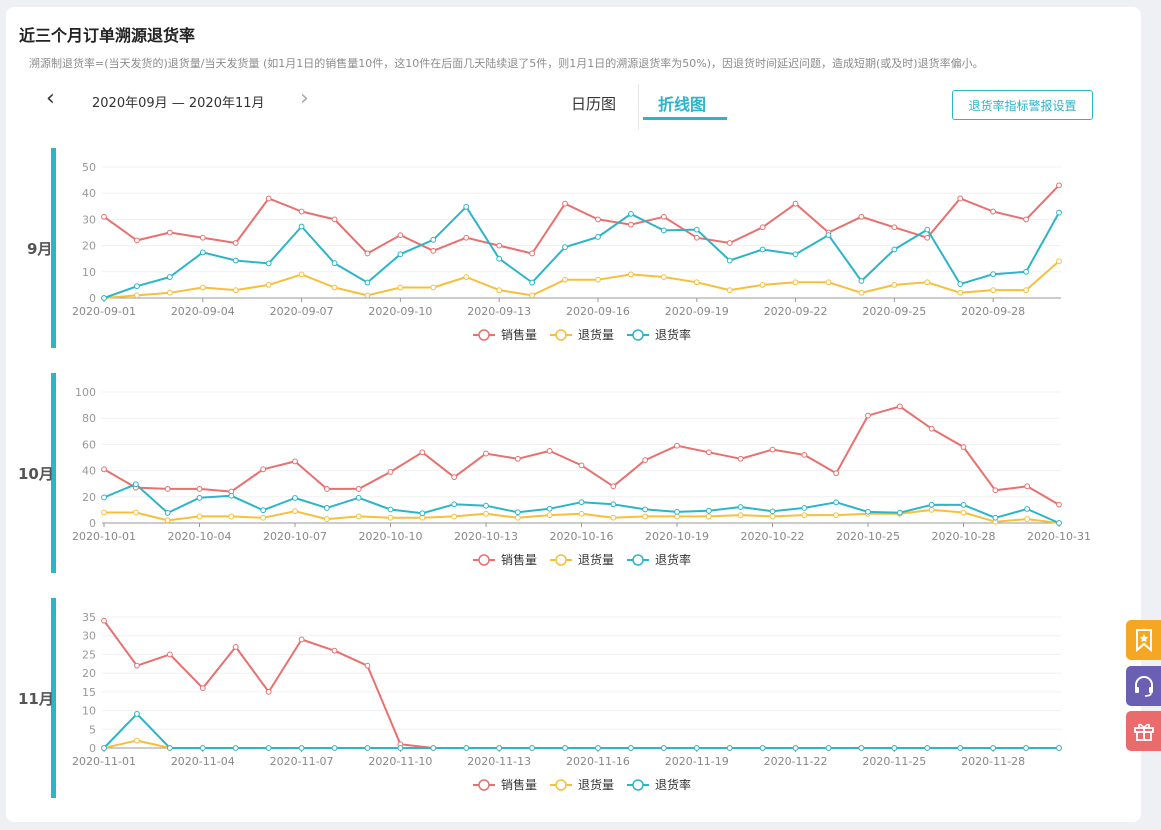 Image resolution: width=1161 pixels, height=830 pixels. Describe the element at coordinates (89, 654) in the screenshot. I see `y-tick-label: 25` at that location.